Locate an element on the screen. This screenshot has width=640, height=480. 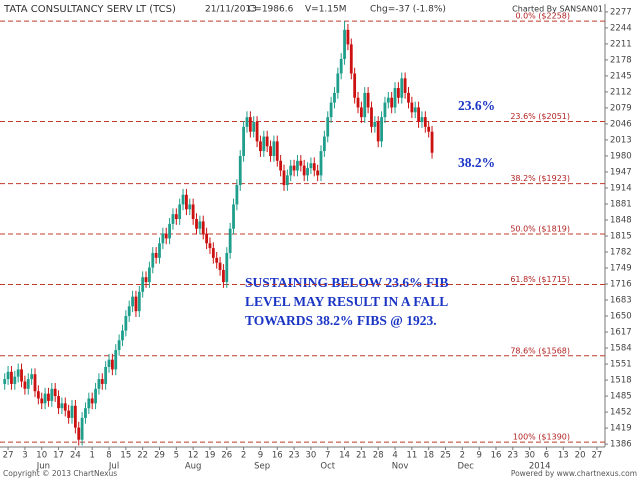
fib-label: 50.0% ($1819) is located at coordinates (540, 229).